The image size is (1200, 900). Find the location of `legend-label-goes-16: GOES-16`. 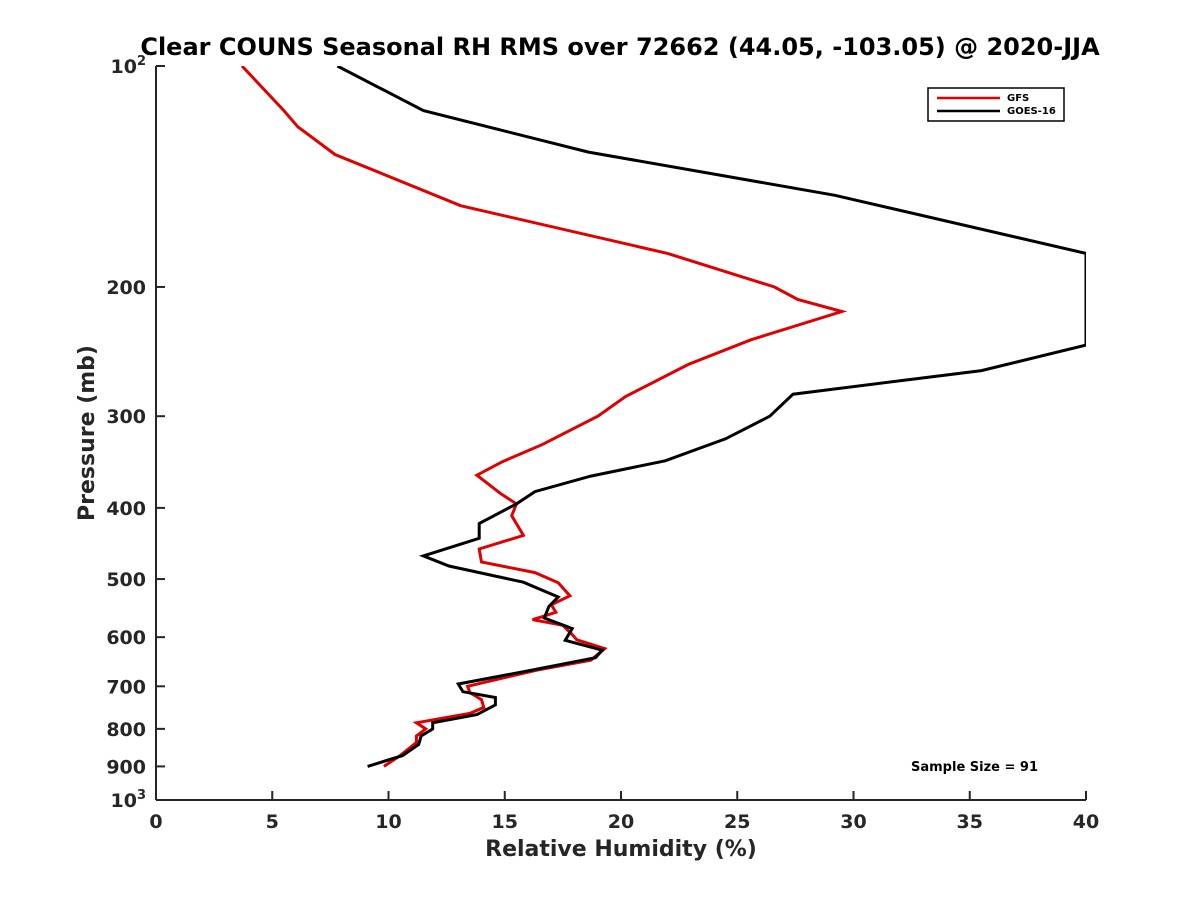

legend-label-goes-16: GOES-16 is located at coordinates (1031, 111).